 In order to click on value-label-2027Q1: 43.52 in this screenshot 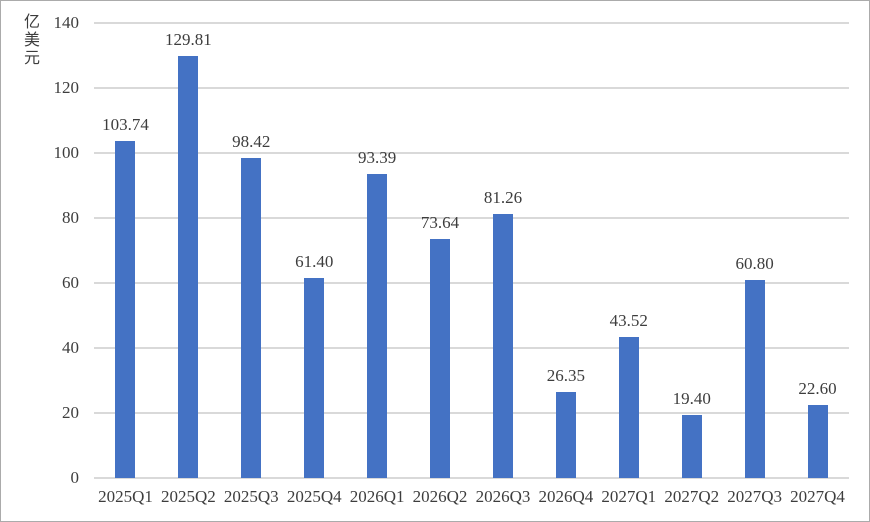, I will do `click(628, 320)`.